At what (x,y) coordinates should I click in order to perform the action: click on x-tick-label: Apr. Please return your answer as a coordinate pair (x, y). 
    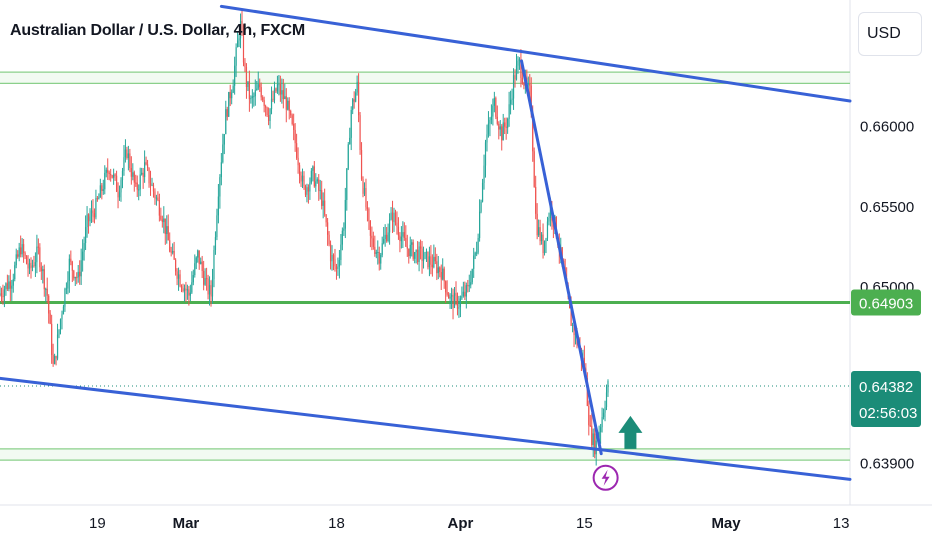
    Looking at the image, I should click on (460, 523).